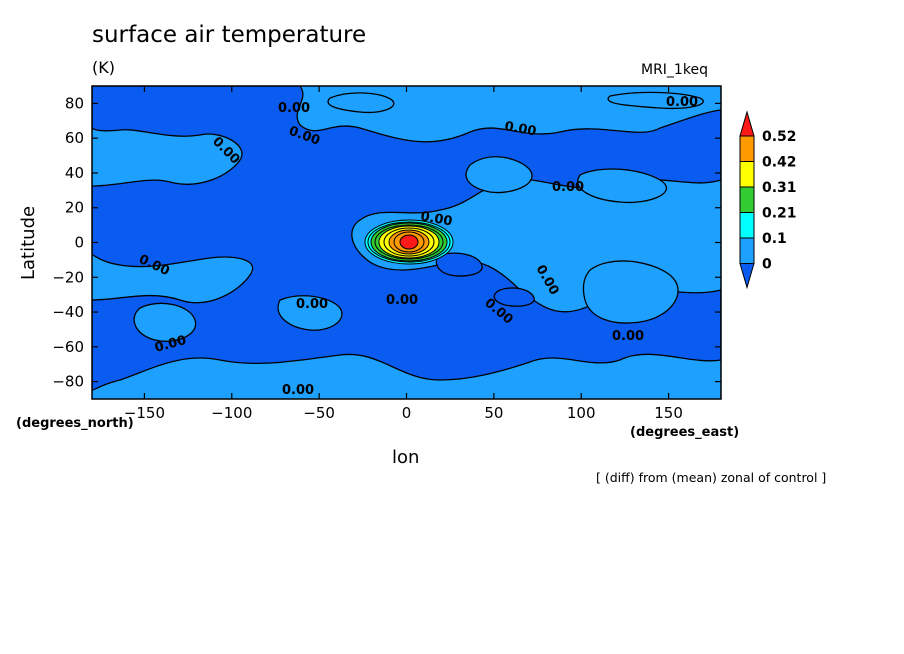 The width and height of the screenshot is (904, 654). Describe the element at coordinates (319, 413) in the screenshot. I see `x-tick-label: −50` at that location.